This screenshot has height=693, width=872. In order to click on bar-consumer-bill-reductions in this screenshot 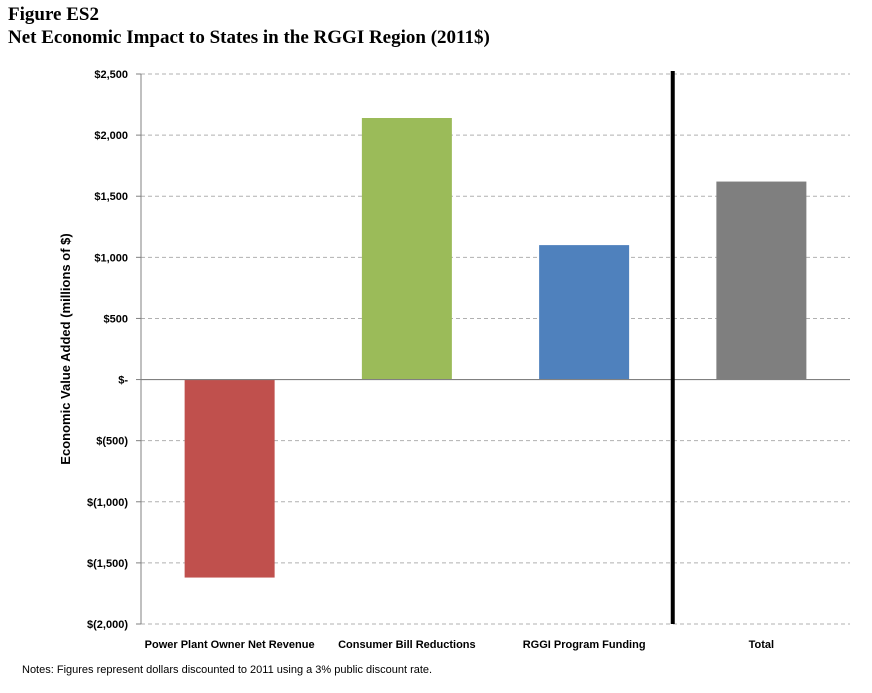, I will do `click(406, 249)`.